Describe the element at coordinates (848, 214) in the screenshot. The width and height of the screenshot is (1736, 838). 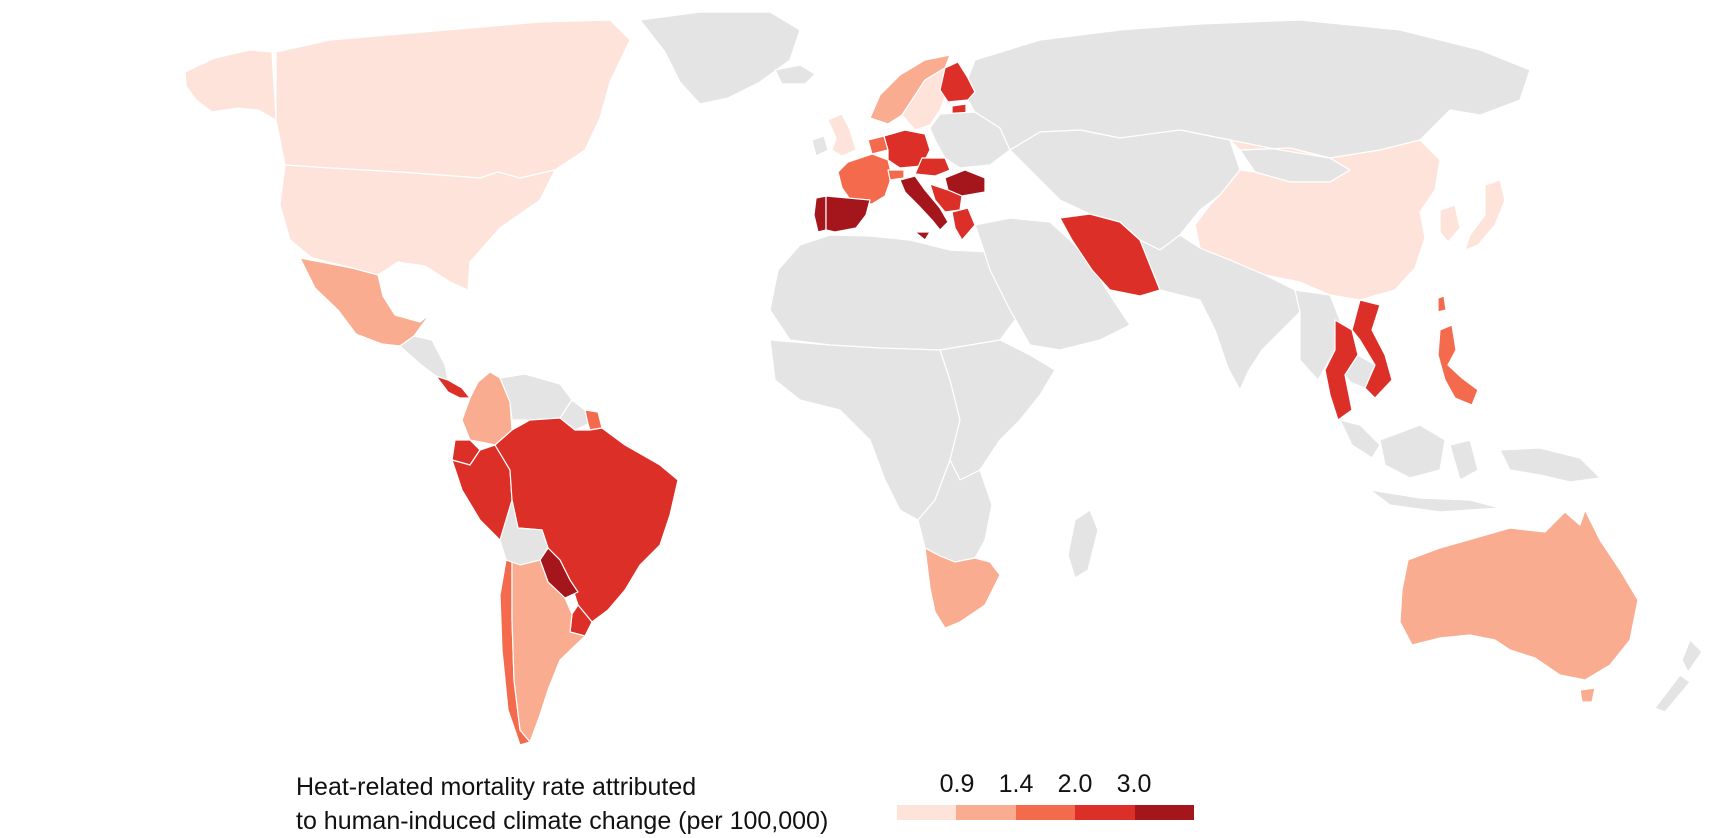
I see `region-spain` at that location.